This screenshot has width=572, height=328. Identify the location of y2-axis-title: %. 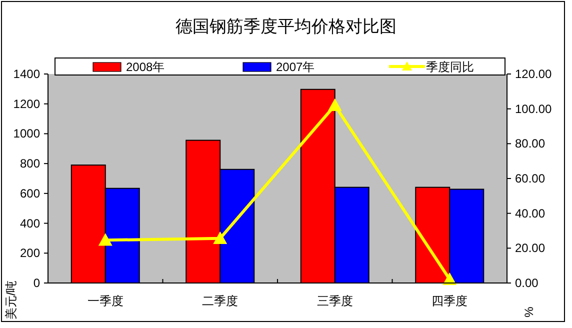
(529, 312).